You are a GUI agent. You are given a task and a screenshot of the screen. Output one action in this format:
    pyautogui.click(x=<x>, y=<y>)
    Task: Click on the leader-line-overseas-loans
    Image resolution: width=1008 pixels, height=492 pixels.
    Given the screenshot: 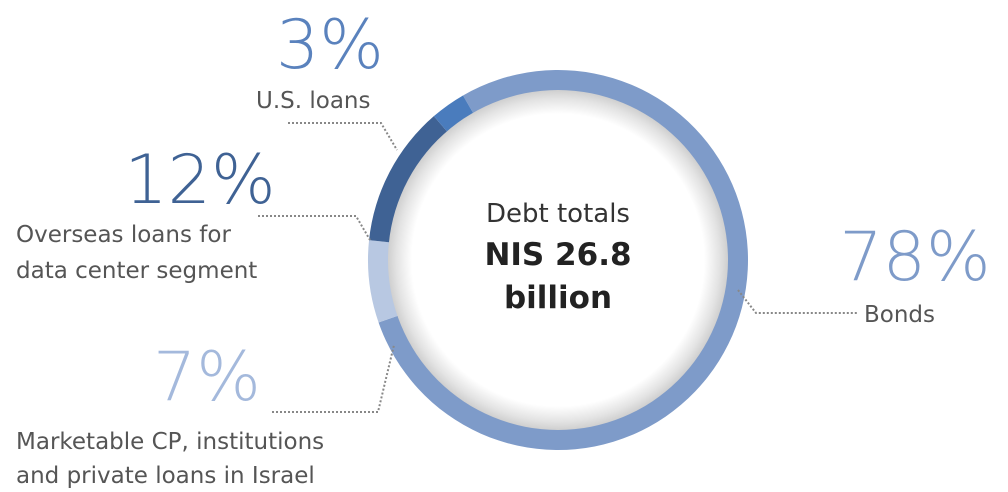 What is the action you would take?
    pyautogui.click(x=314, y=228)
    